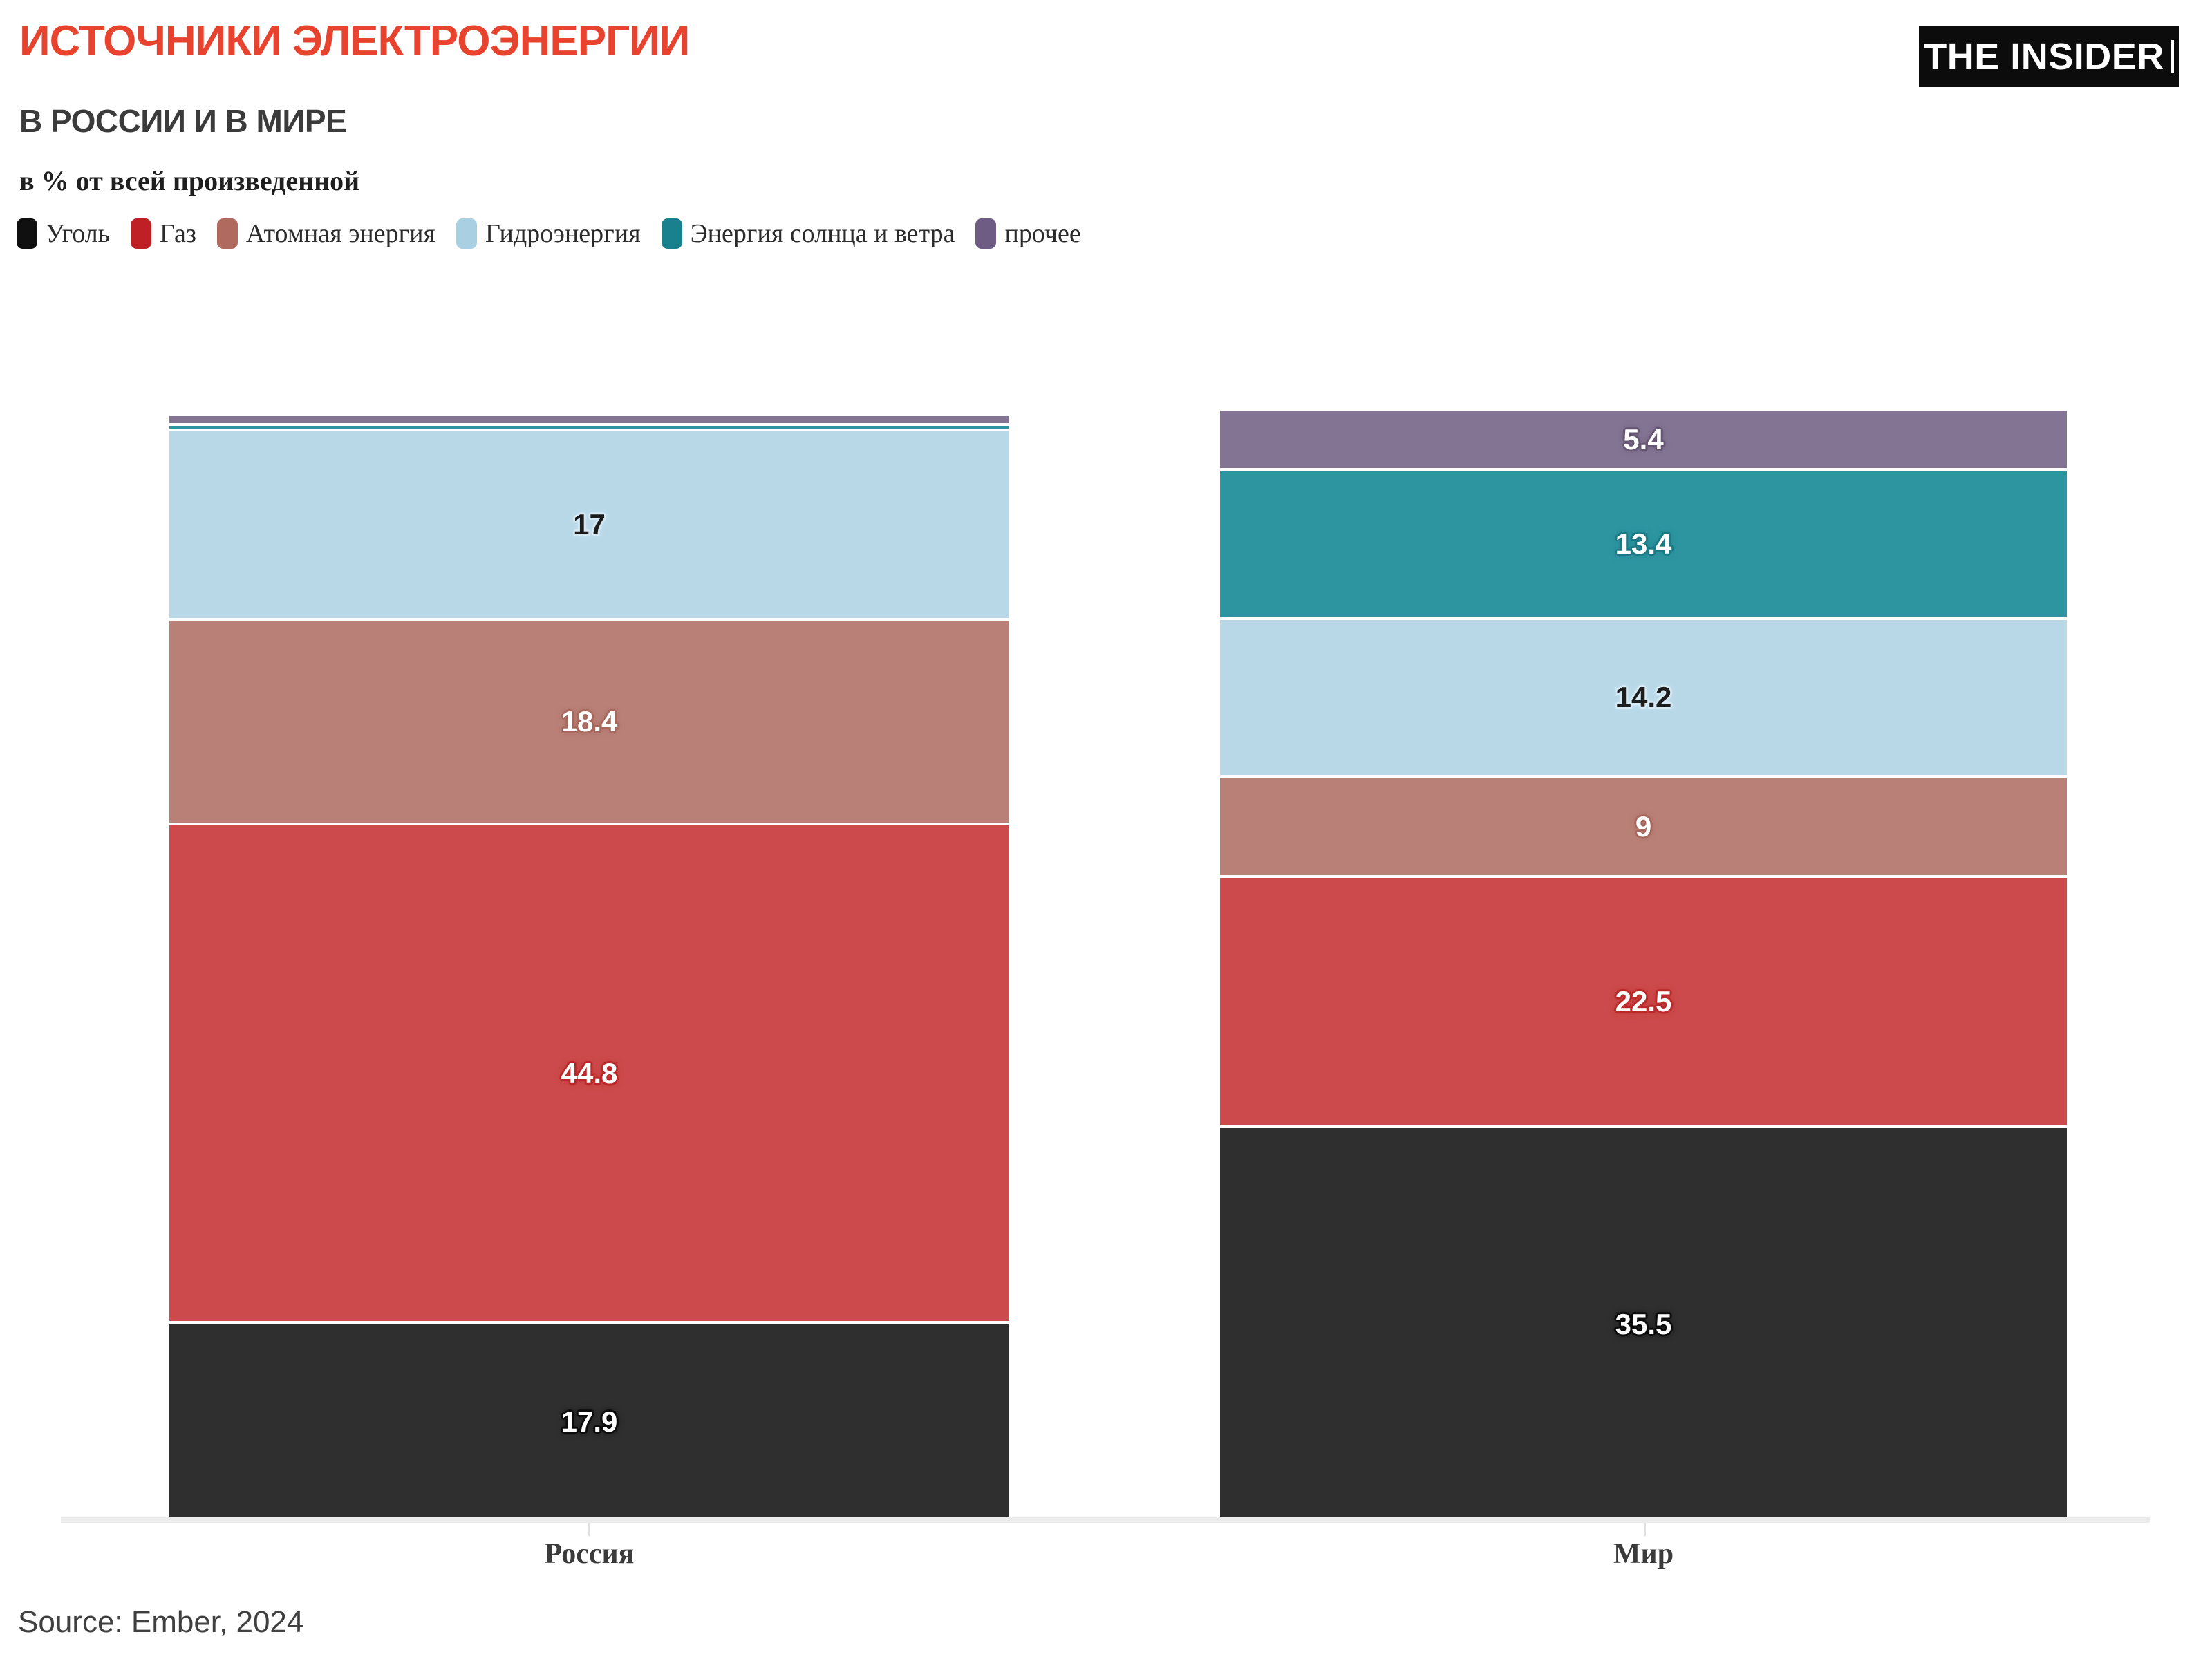 The image size is (2212, 1659). Describe the element at coordinates (178, 233) in the screenshot. I see `legend-label: Газ` at that location.